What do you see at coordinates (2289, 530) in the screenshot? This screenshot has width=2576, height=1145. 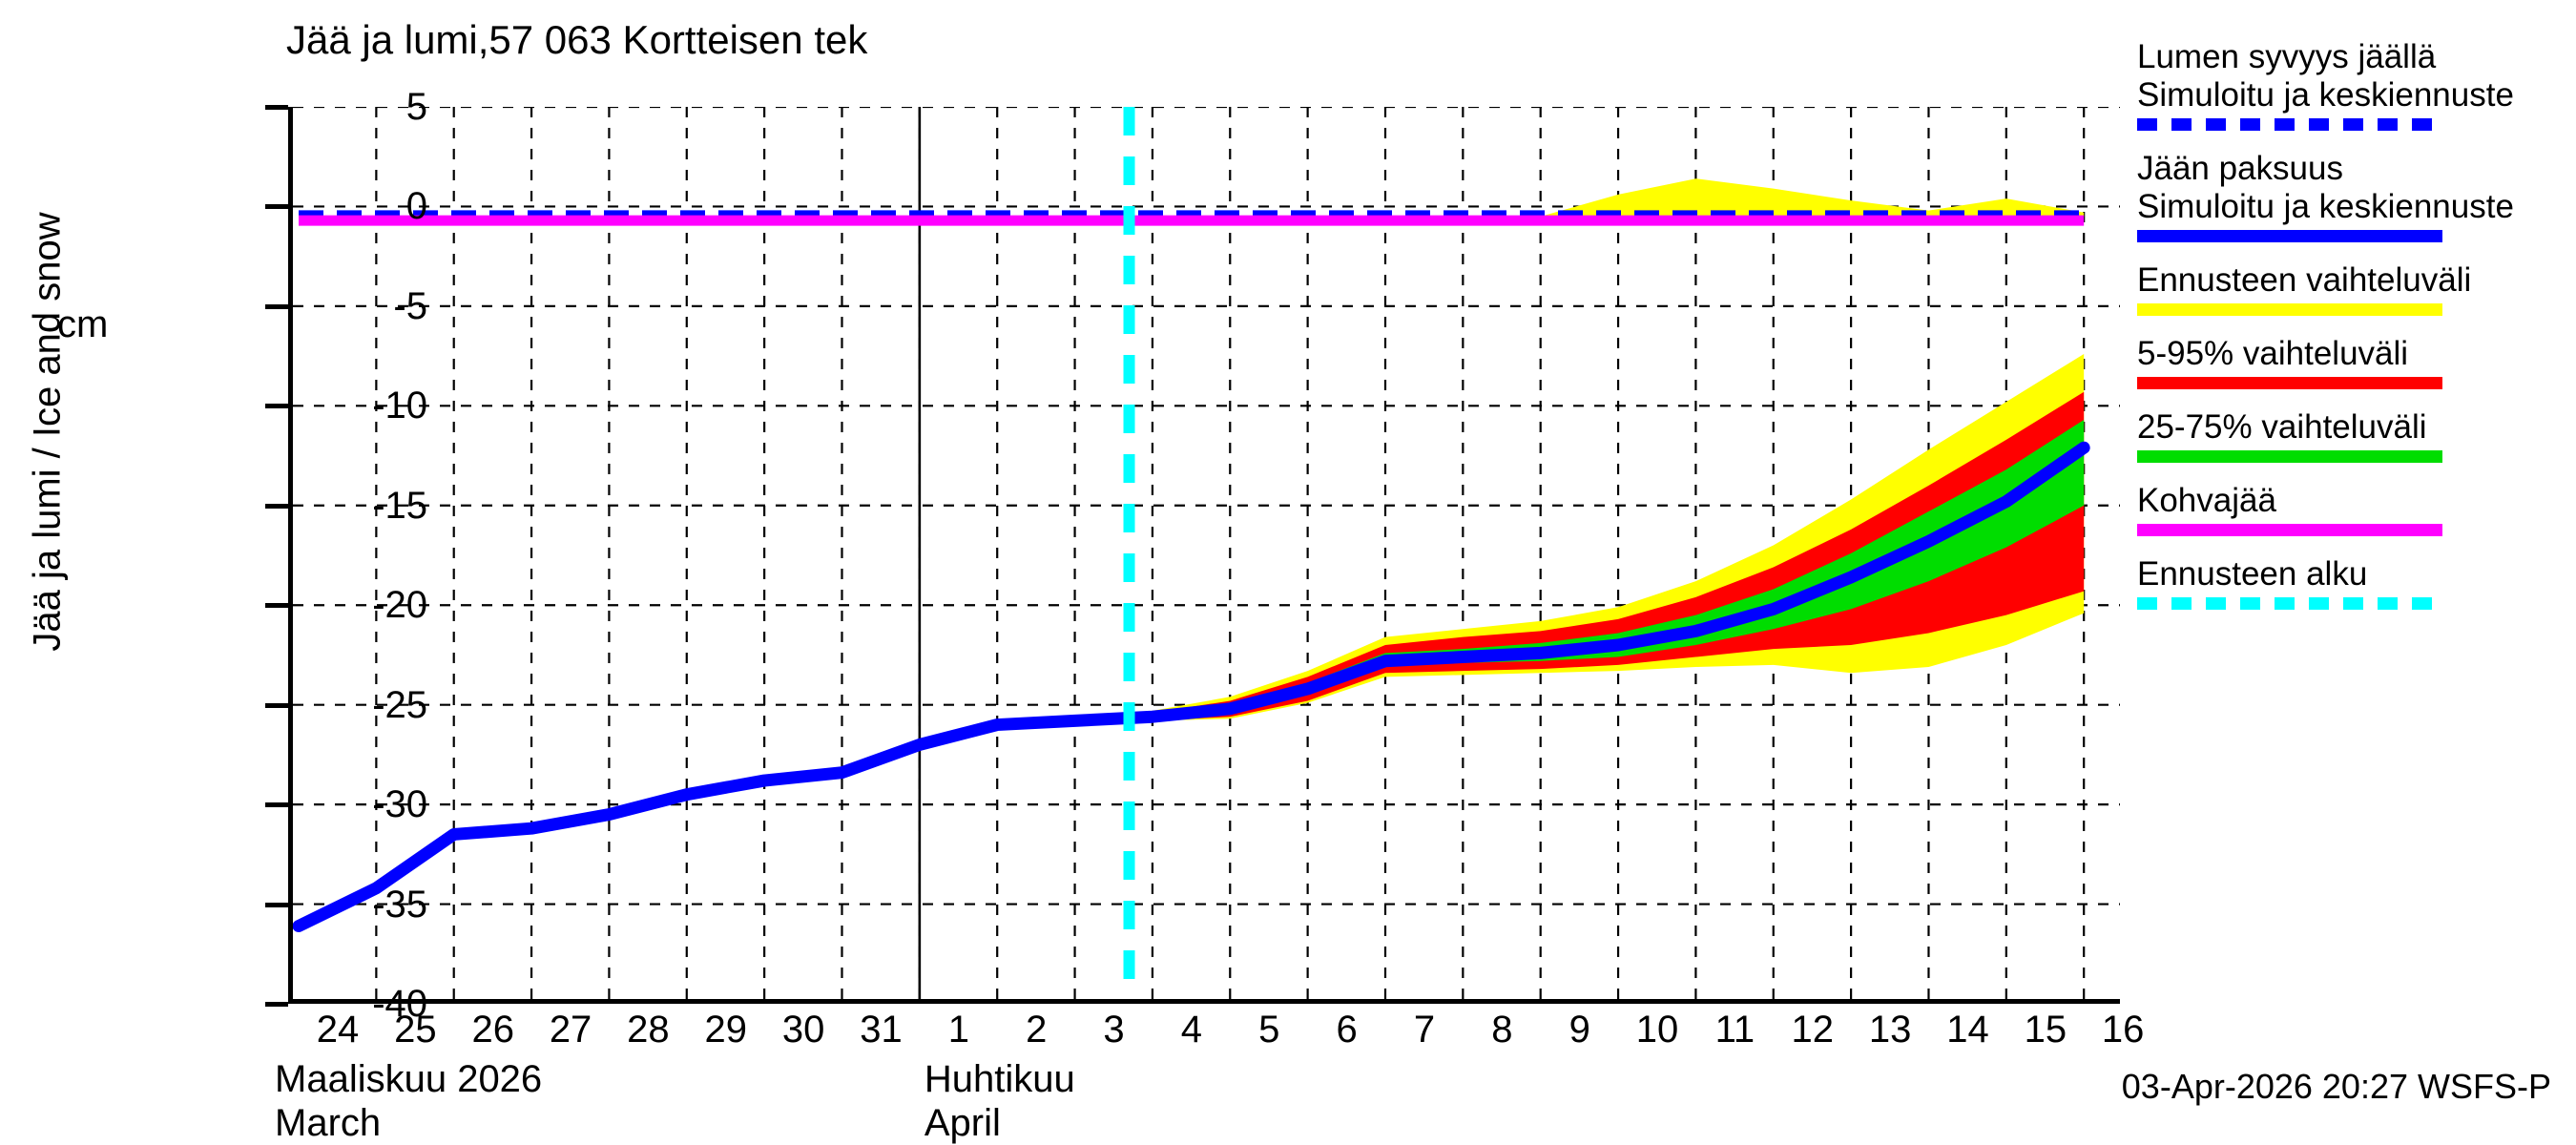 I see `legend-swatch-slush-ice` at bounding box center [2289, 530].